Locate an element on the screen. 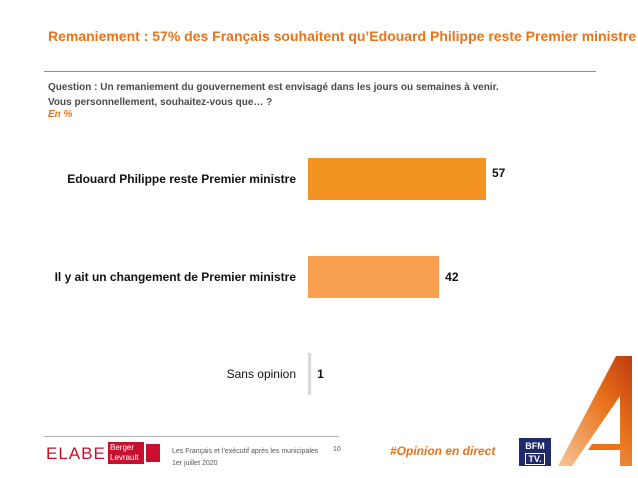  bfm-line: BFM is located at coordinates (535, 446).